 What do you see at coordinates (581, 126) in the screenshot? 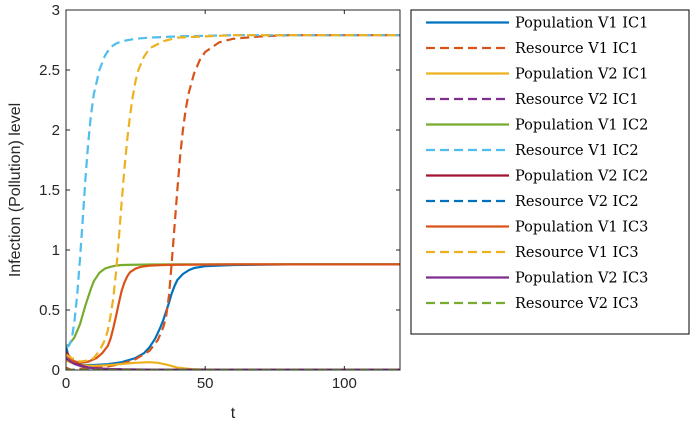
I see `legend-label-5: Population V1 IC2` at bounding box center [581, 126].